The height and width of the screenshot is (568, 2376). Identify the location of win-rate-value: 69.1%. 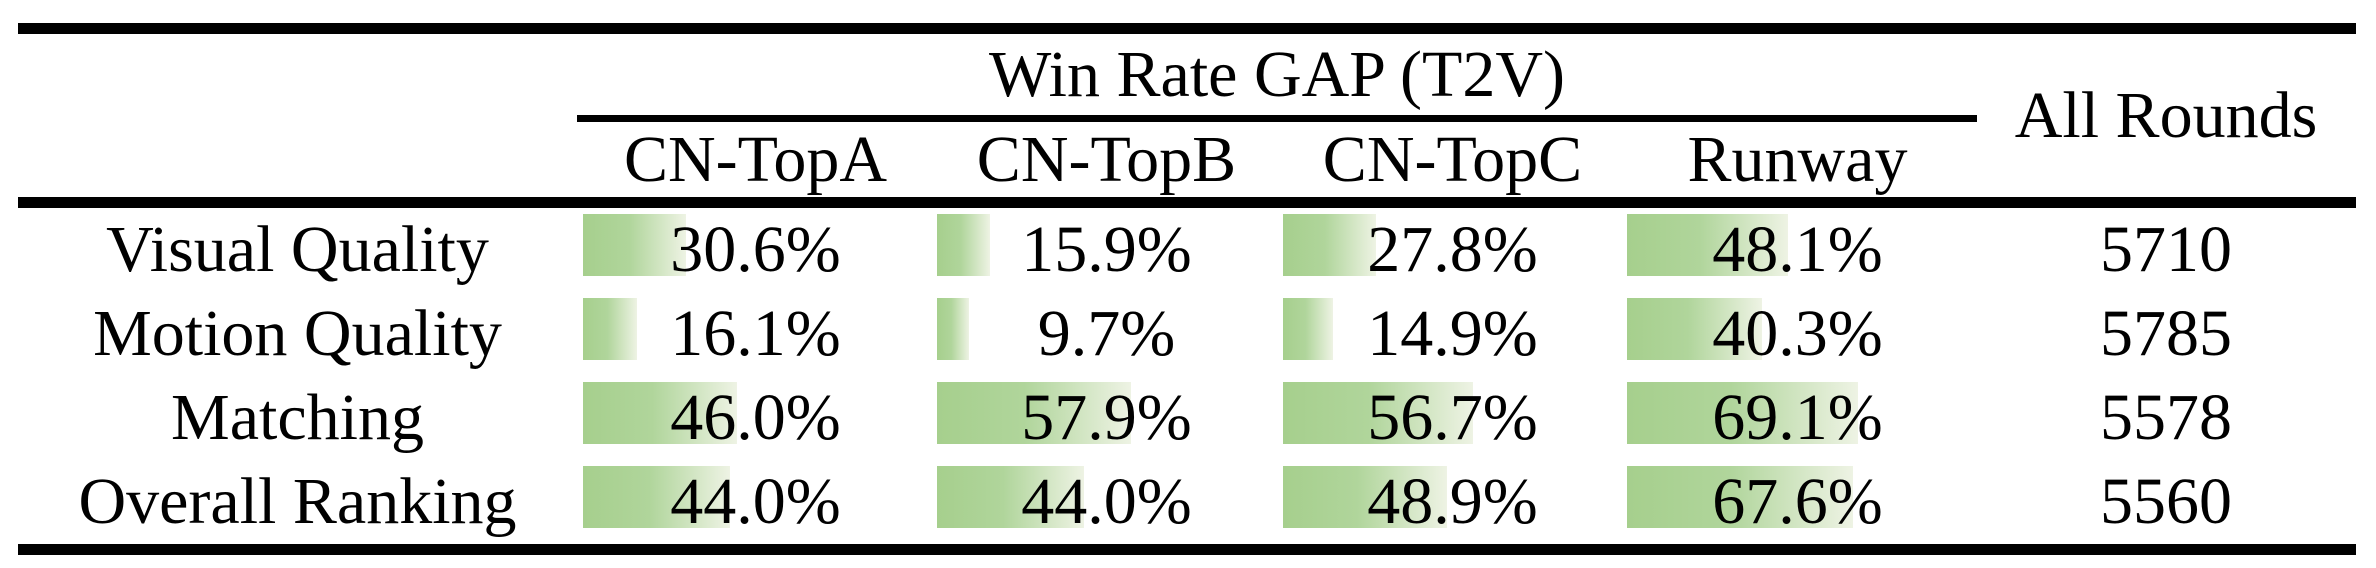
(1797, 417).